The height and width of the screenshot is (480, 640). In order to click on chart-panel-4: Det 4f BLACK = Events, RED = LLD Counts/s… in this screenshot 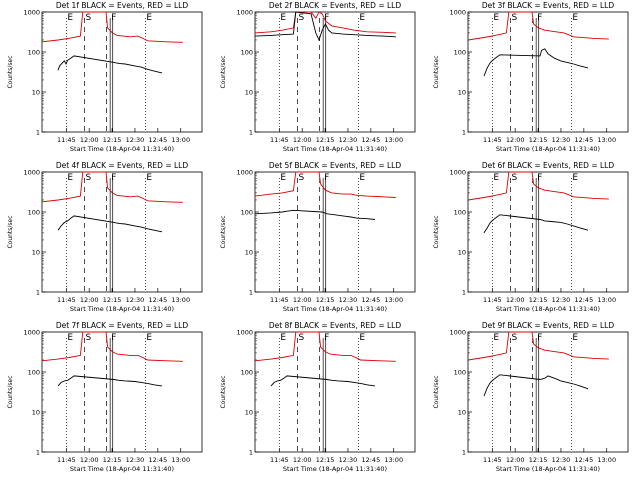, I will do `click(105, 237)`.